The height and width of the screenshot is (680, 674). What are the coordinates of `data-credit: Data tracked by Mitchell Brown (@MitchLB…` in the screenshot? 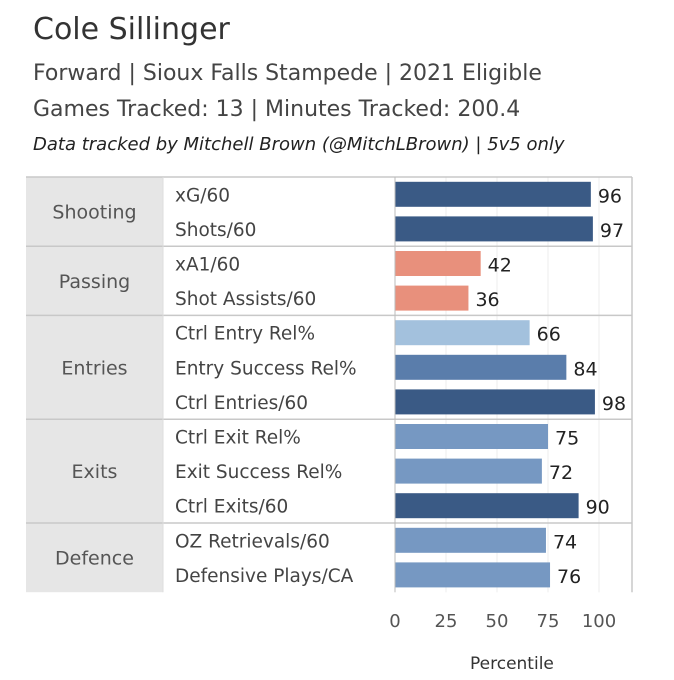 It's located at (299, 144).